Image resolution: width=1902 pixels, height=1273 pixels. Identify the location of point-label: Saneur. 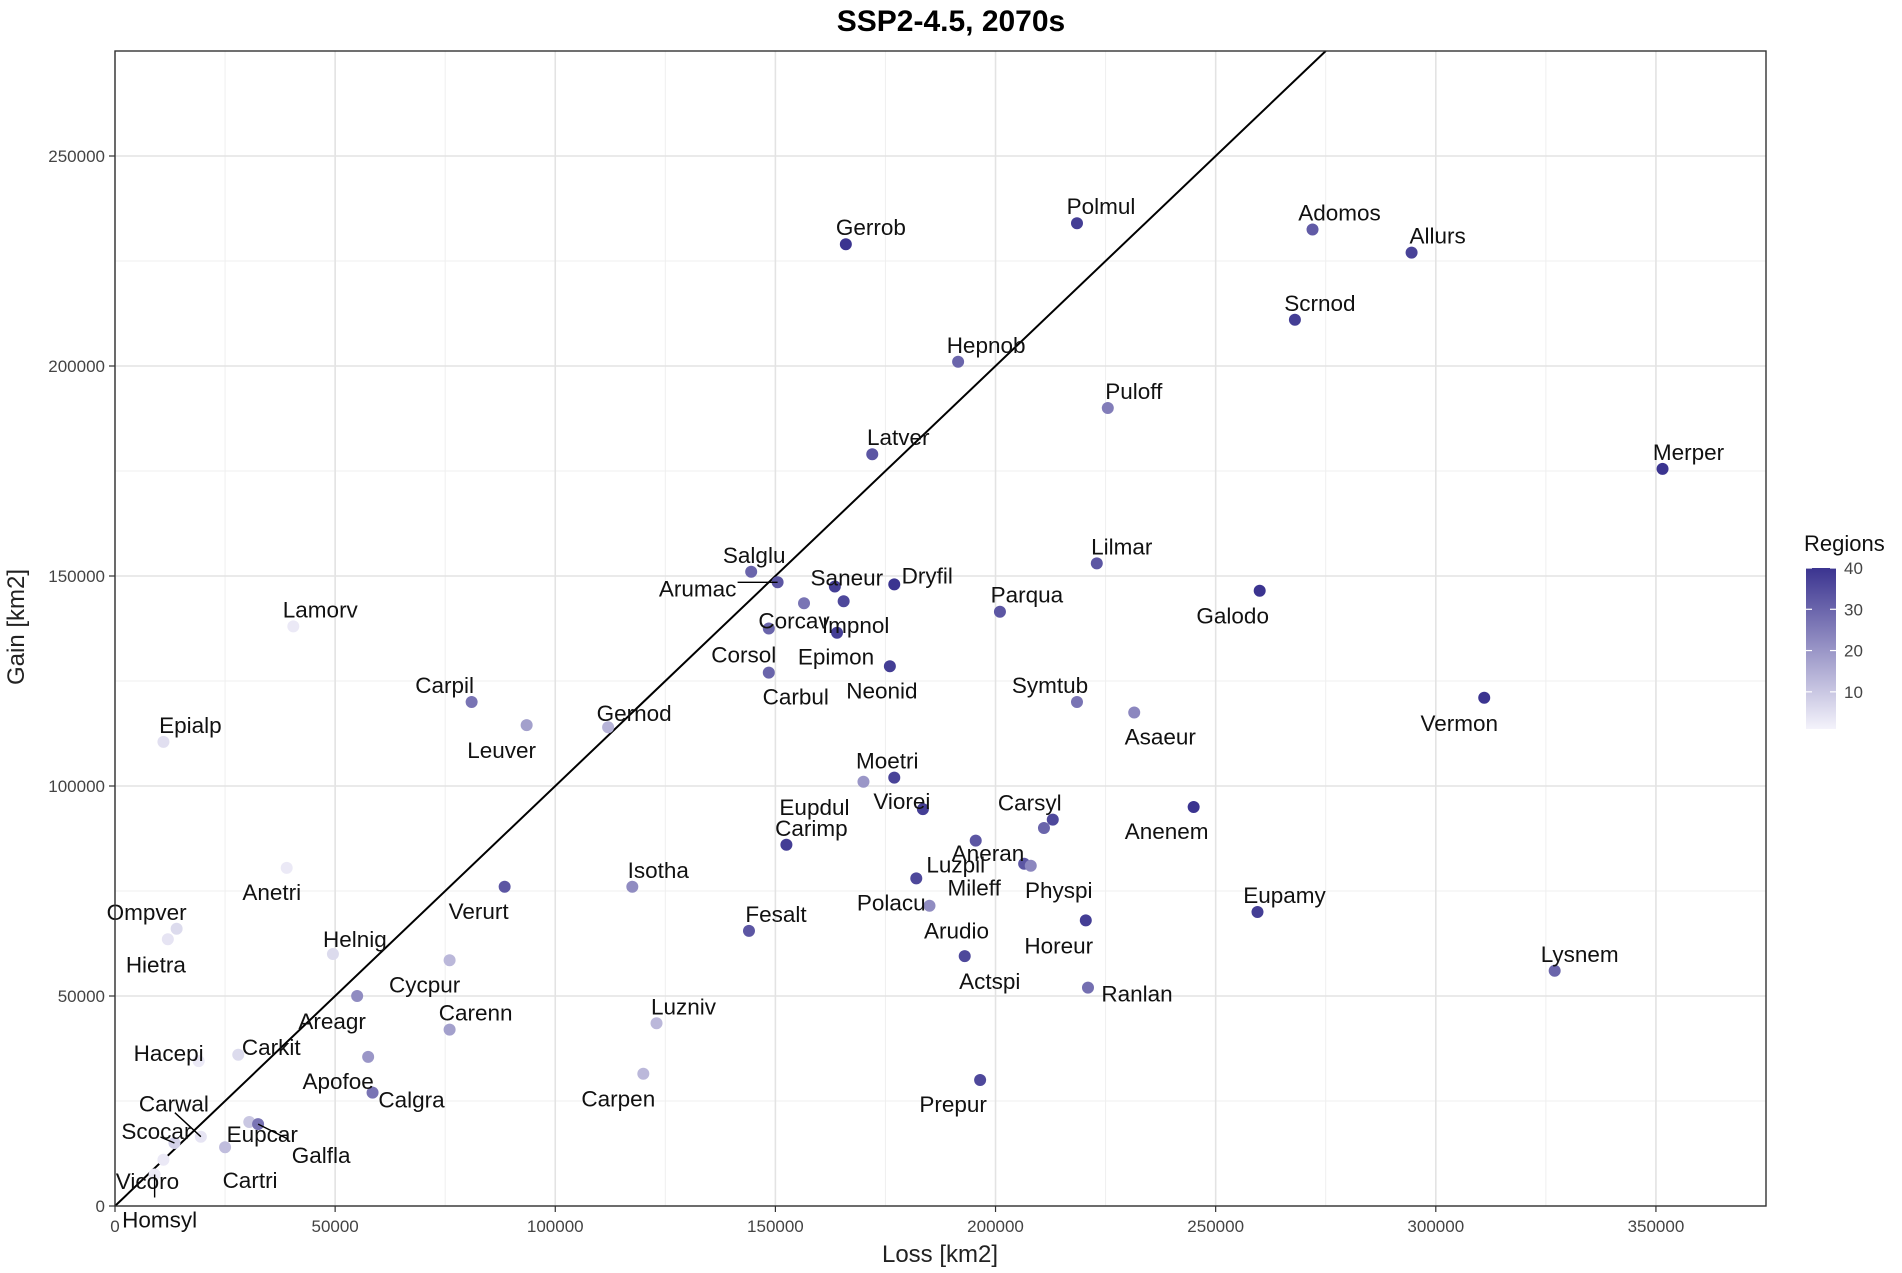
(847, 578).